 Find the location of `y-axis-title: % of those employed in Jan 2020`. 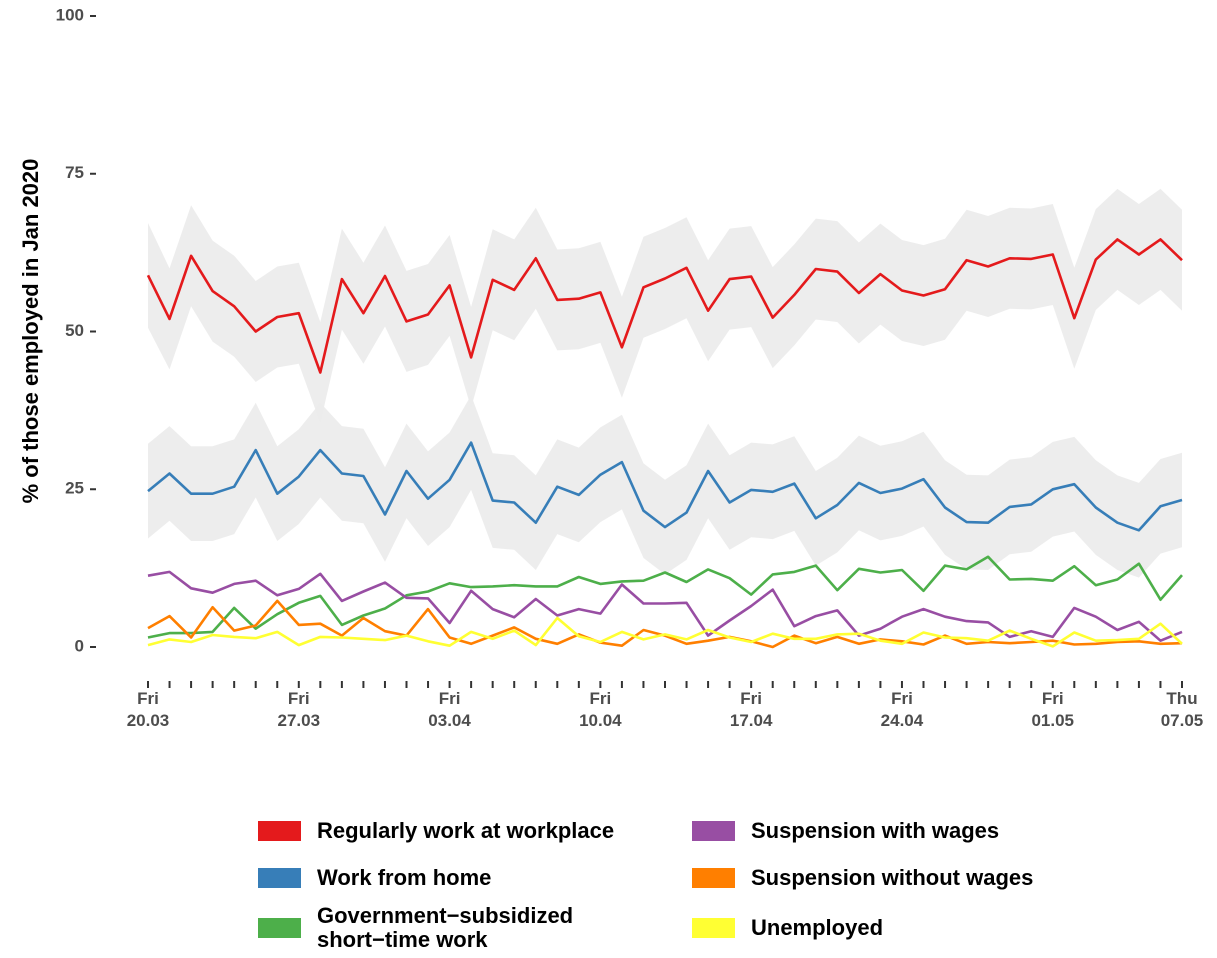

y-axis-title: % of those employed in Jan 2020 is located at coordinates (30, 331).